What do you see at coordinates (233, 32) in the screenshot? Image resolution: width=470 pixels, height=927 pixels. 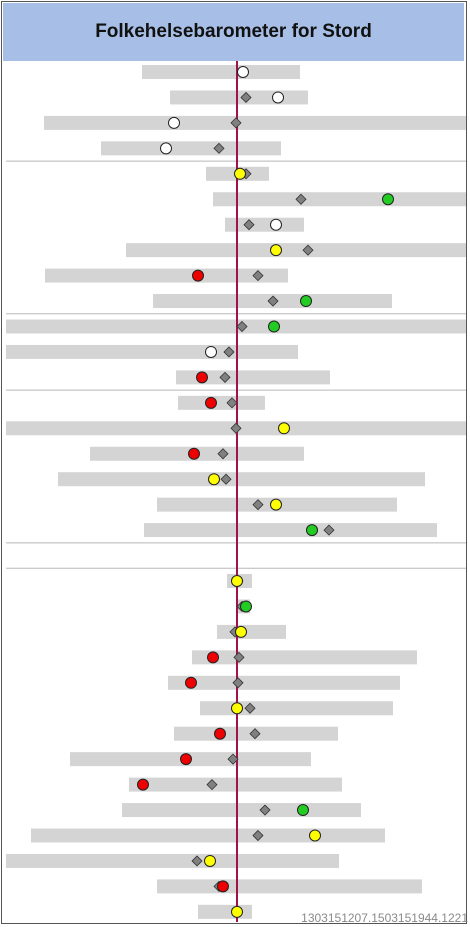 I see `chart-title: Folkehelsebarometer for Stord` at bounding box center [233, 32].